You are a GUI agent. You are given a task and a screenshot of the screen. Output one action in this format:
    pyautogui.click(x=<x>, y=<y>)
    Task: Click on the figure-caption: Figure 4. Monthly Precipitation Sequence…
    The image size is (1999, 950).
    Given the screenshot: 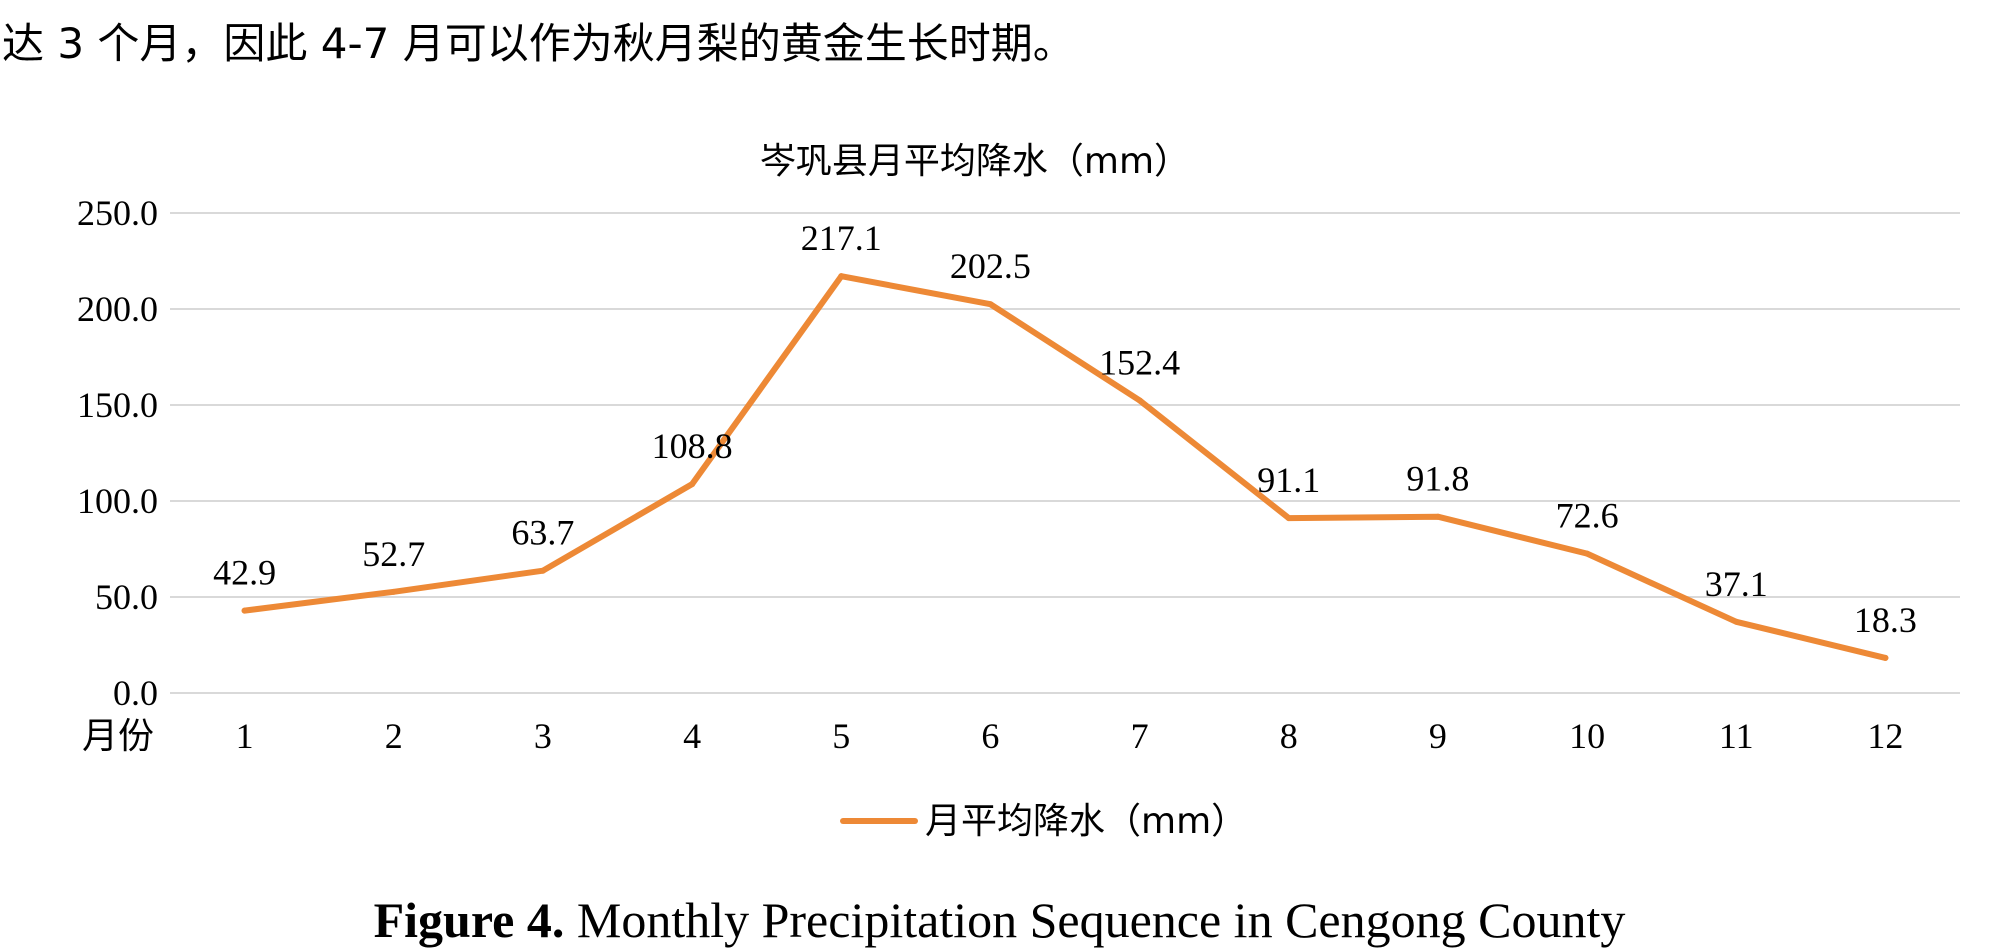 What is the action you would take?
    pyautogui.click(x=999, y=920)
    